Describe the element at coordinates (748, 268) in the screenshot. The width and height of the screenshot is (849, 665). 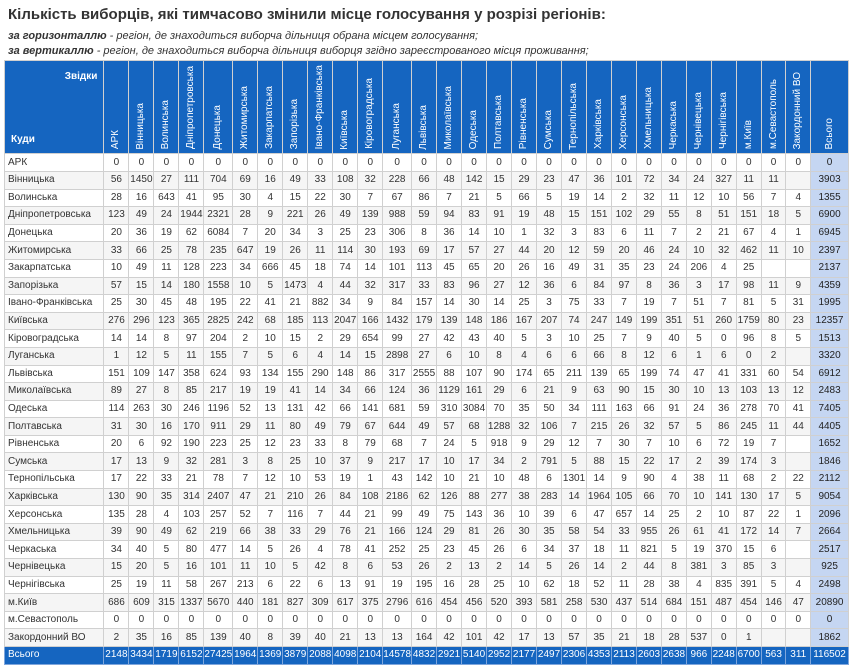
I see `table-cell: 25` at that location.